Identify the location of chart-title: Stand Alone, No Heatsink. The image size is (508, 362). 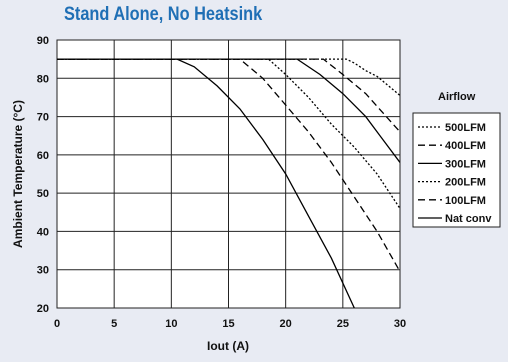
(163, 14).